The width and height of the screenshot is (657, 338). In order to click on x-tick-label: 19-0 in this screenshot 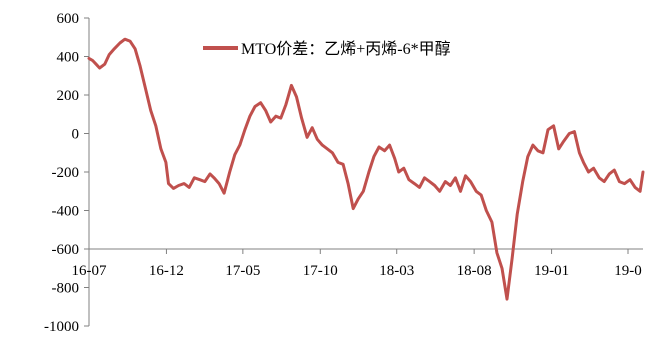, I will do `click(628, 271)`.